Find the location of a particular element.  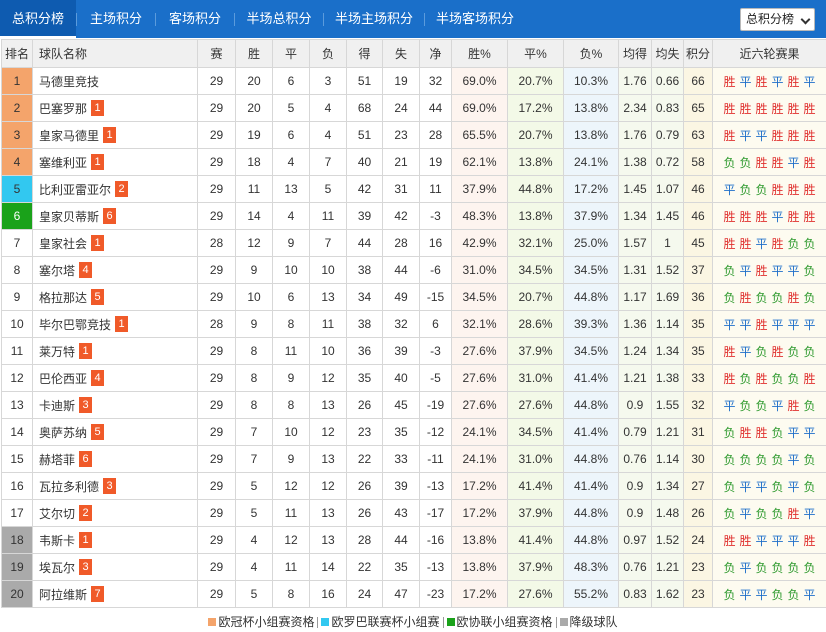

team-name-link: 赫塔菲 is located at coordinates (57, 459).